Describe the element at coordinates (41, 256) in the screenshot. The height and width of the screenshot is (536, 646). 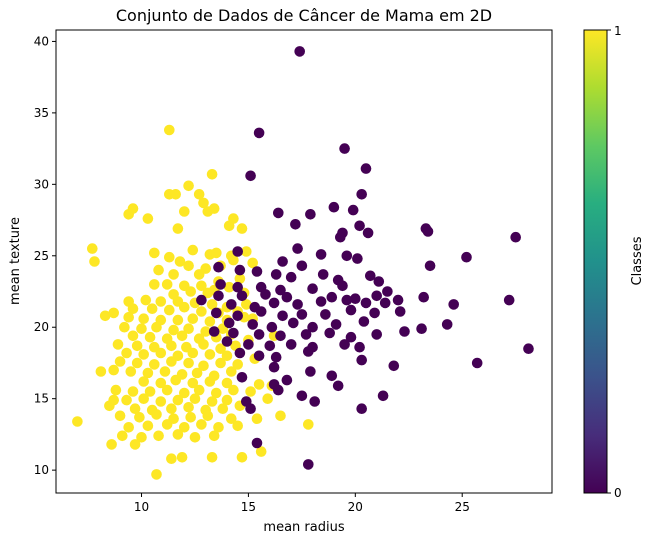
I see `y-tick-label: 25` at that location.